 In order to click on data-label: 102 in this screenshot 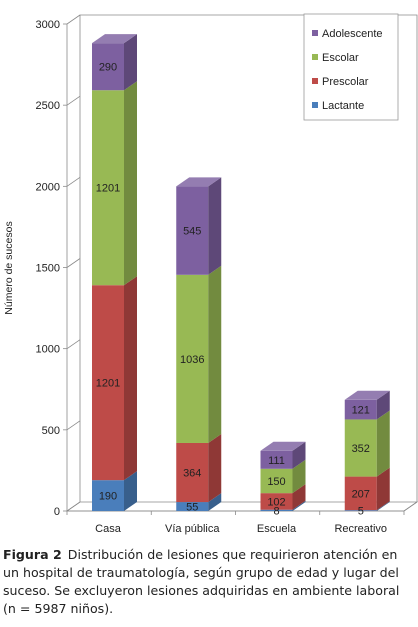, I will do `click(276, 502)`.